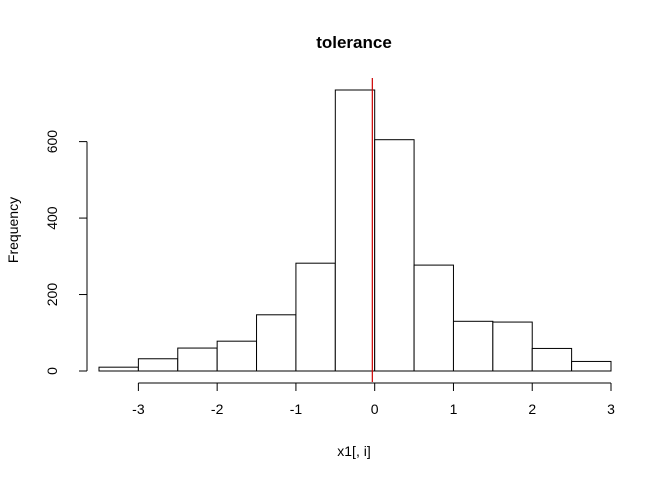 The width and height of the screenshot is (672, 480). What do you see at coordinates (138, 409) in the screenshot?
I see `x-tick-label: -3` at bounding box center [138, 409].